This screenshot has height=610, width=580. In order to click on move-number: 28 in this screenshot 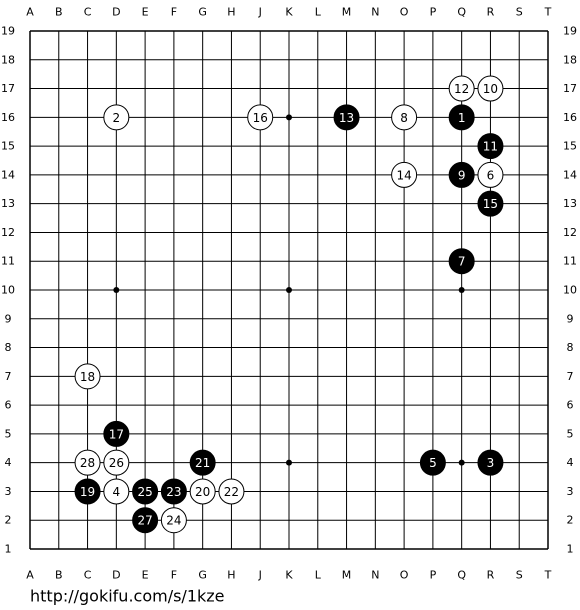, I will do `click(87, 463)`.